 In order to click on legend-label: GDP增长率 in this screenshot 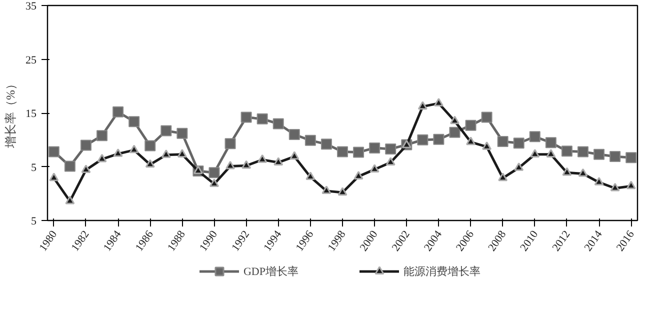, I will do `click(271, 271)`.